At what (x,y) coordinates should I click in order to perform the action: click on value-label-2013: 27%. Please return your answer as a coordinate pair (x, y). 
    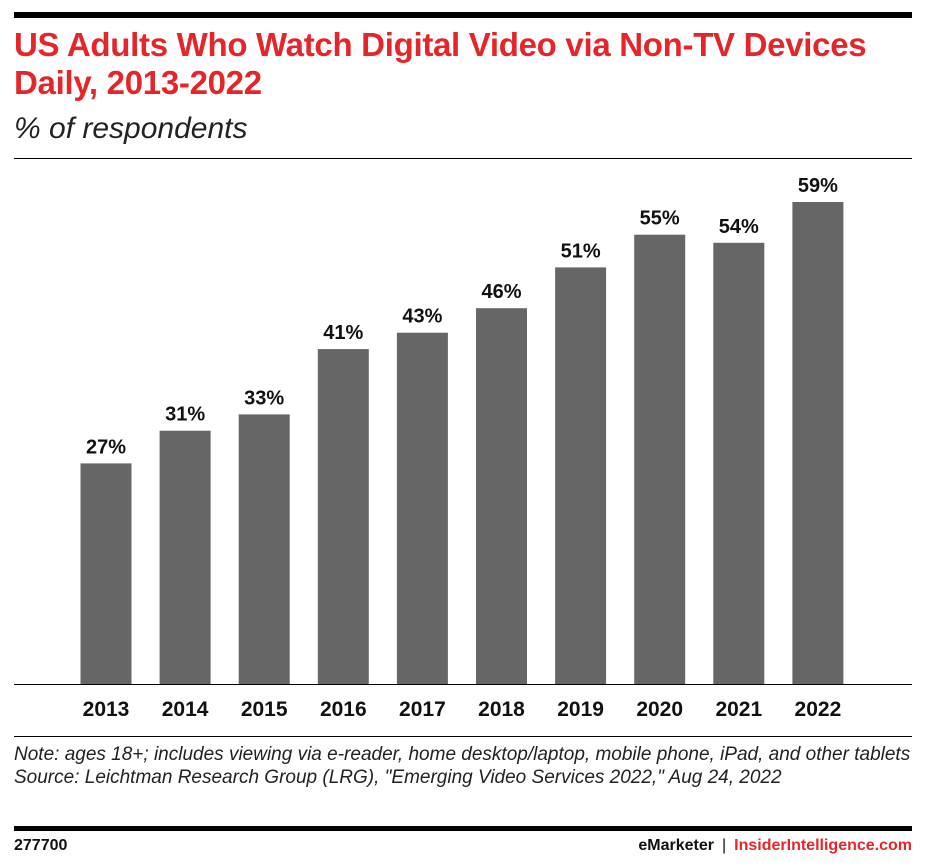
    Looking at the image, I should click on (106, 447).